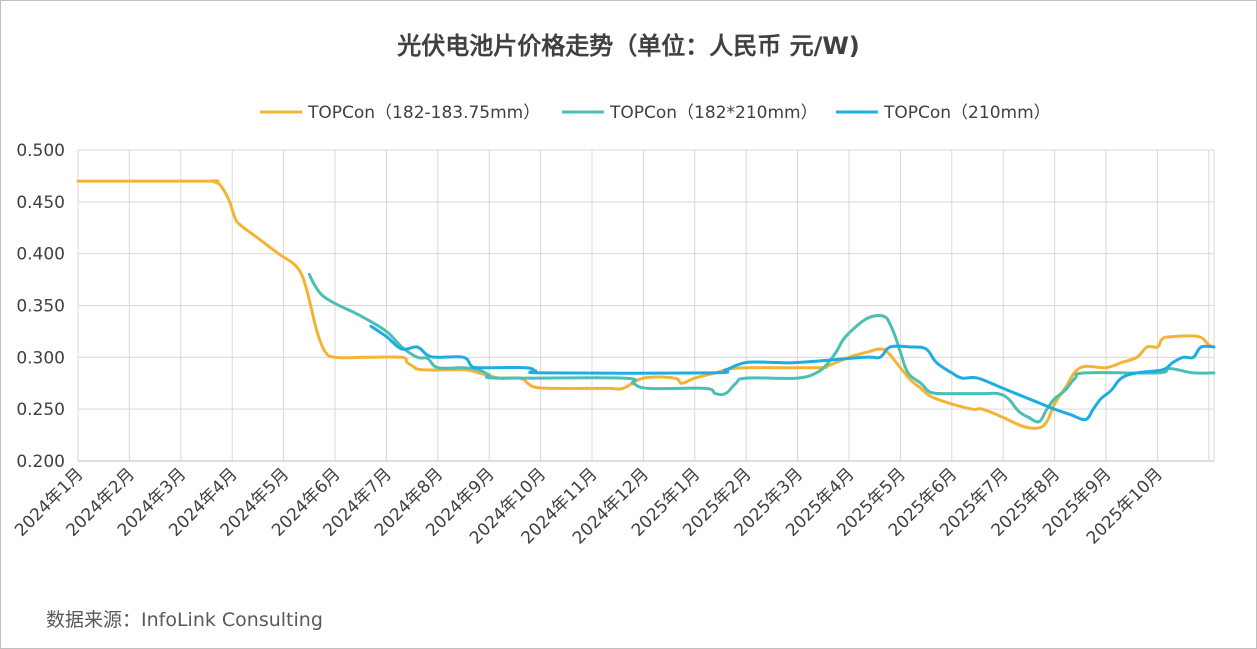  I want to click on y-tick-label: 0.200, so click(40, 462).